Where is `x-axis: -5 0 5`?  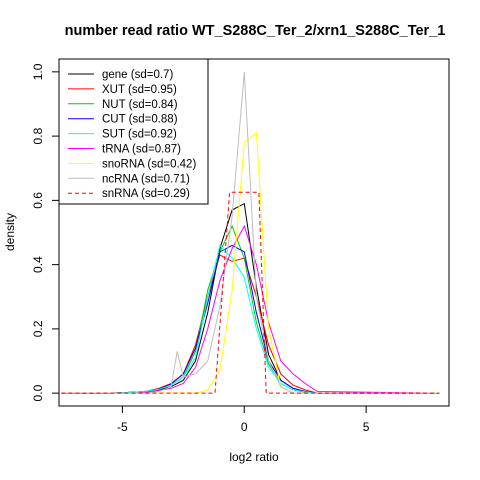
x-axis: -5 0 5 is located at coordinates (243, 419).